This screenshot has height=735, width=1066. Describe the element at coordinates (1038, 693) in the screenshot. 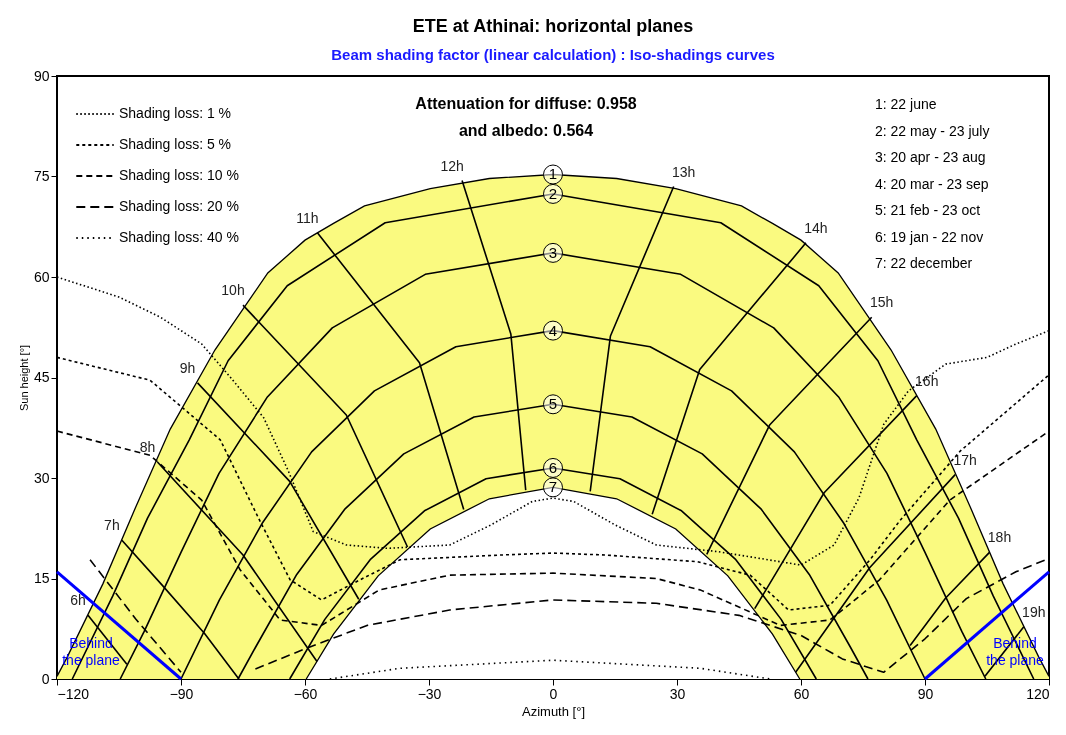

I see `x-tick-label: 120` at that location.